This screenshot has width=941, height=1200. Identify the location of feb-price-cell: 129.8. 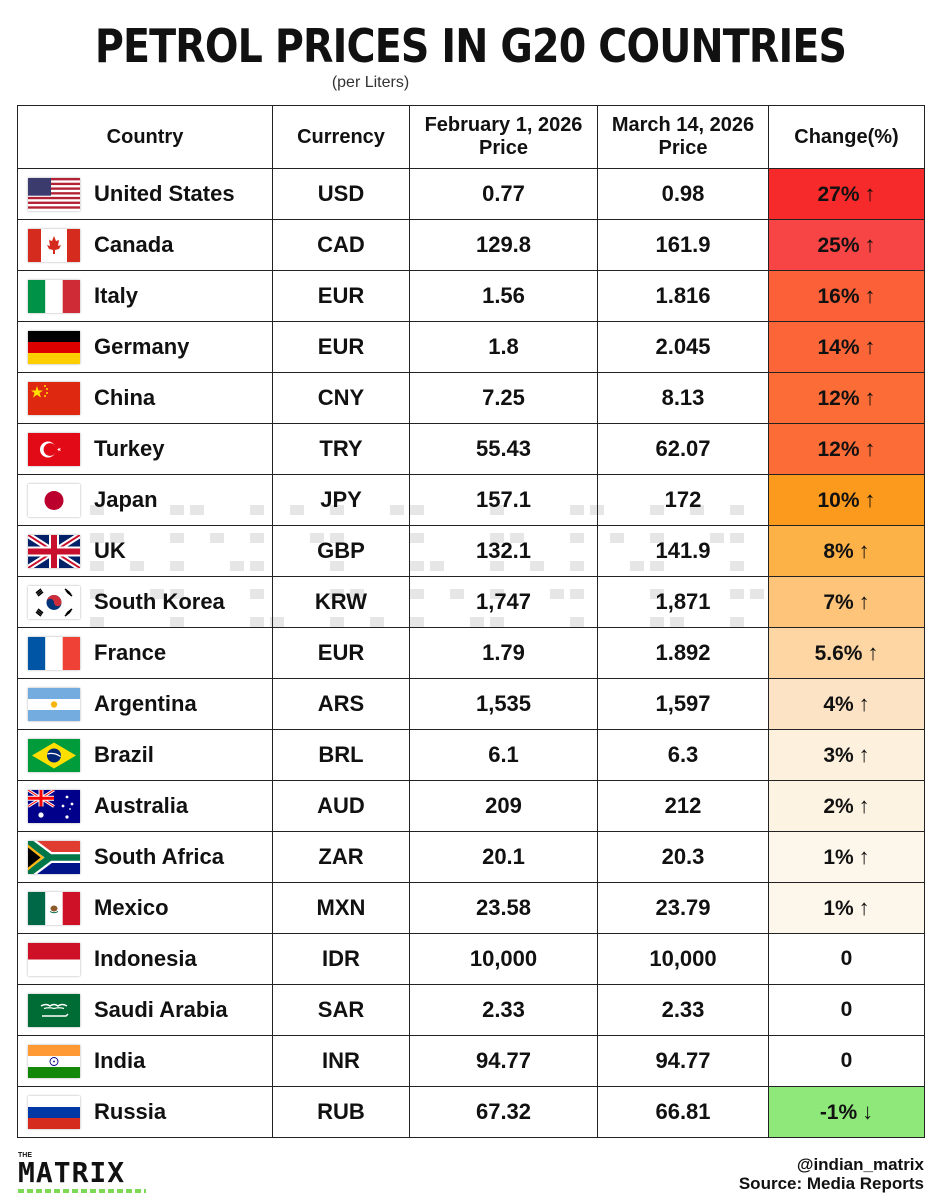
(503, 245).